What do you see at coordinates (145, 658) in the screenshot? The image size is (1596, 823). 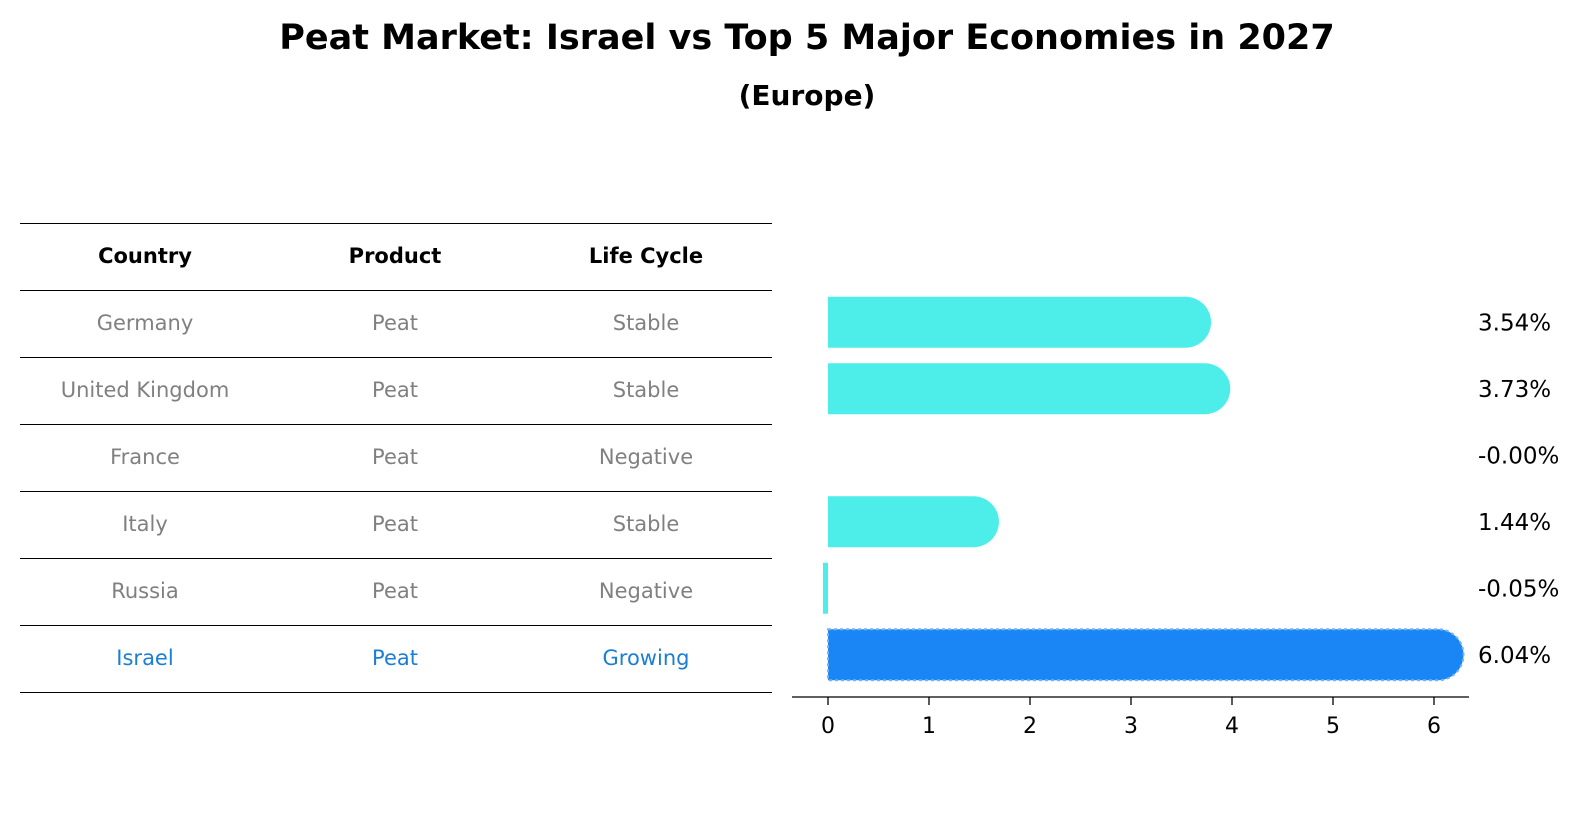 I see `country-cell: Israel` at bounding box center [145, 658].